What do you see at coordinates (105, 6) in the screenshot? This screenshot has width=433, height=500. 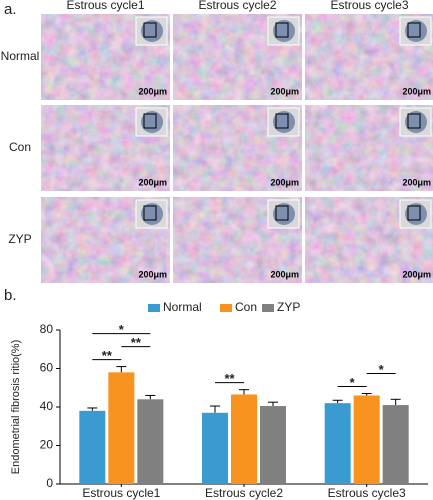 I see `column-title: Estrous cycle1` at bounding box center [105, 6].